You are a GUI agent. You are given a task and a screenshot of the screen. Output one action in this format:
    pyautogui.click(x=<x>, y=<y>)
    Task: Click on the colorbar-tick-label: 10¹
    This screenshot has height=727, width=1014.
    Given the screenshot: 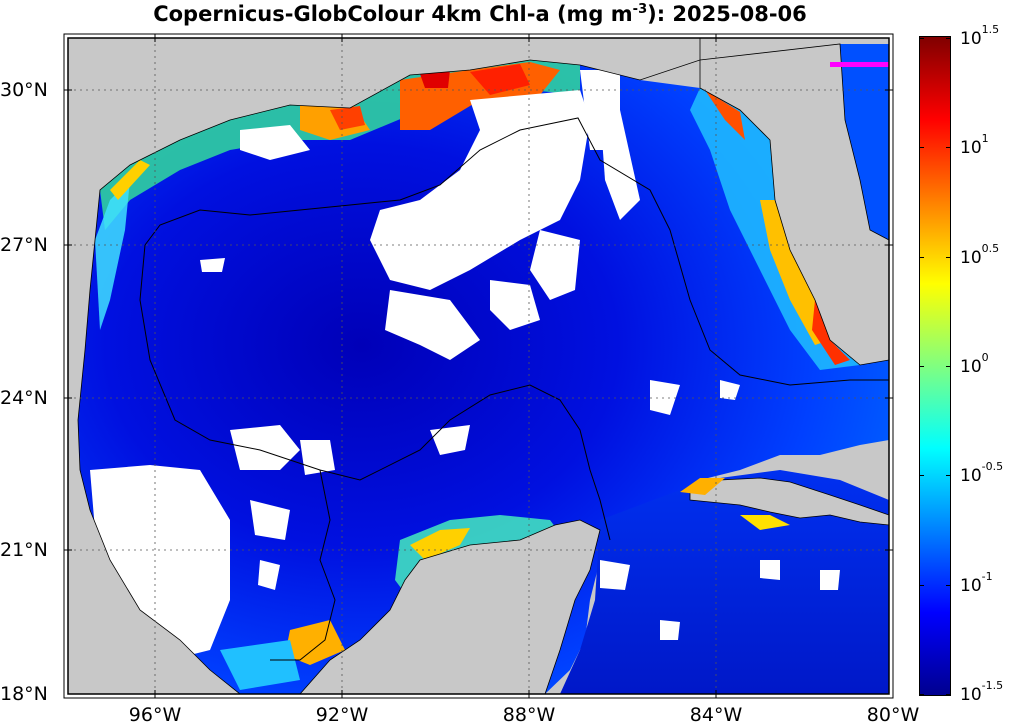 What is the action you would take?
    pyautogui.click(x=974, y=145)
    